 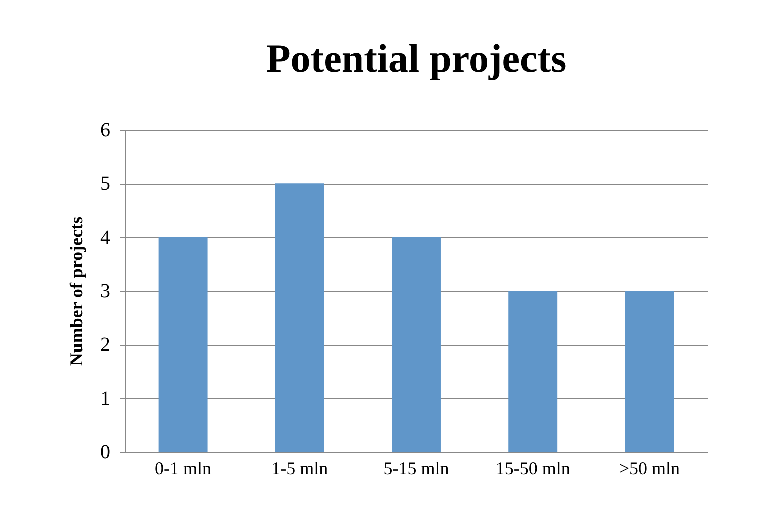 I want to click on y-tick-label: 3, so click(x=105, y=291).